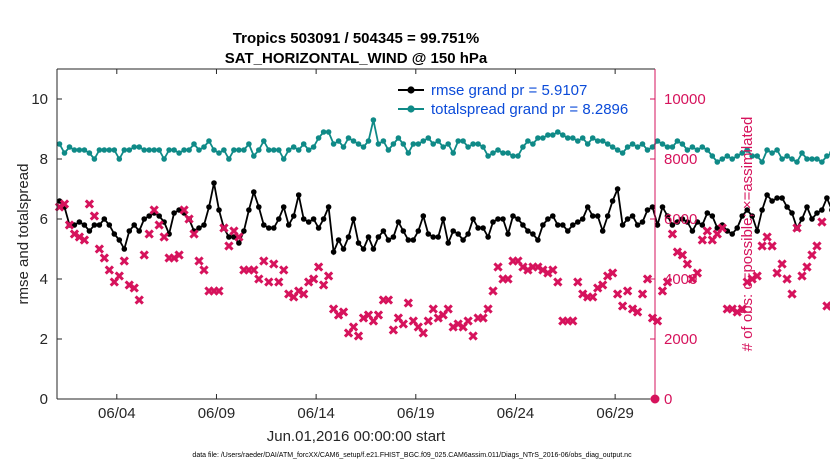 This screenshot has width=830, height=470. Describe the element at coordinates (615, 413) in the screenshot. I see `x-tick-label: 06/29` at that location.